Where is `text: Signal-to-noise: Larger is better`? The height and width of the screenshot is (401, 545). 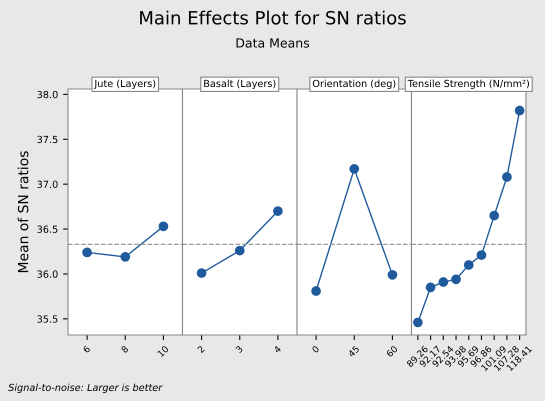
text: Signal-to-noise: Larger is better is located at coordinates (85, 388).